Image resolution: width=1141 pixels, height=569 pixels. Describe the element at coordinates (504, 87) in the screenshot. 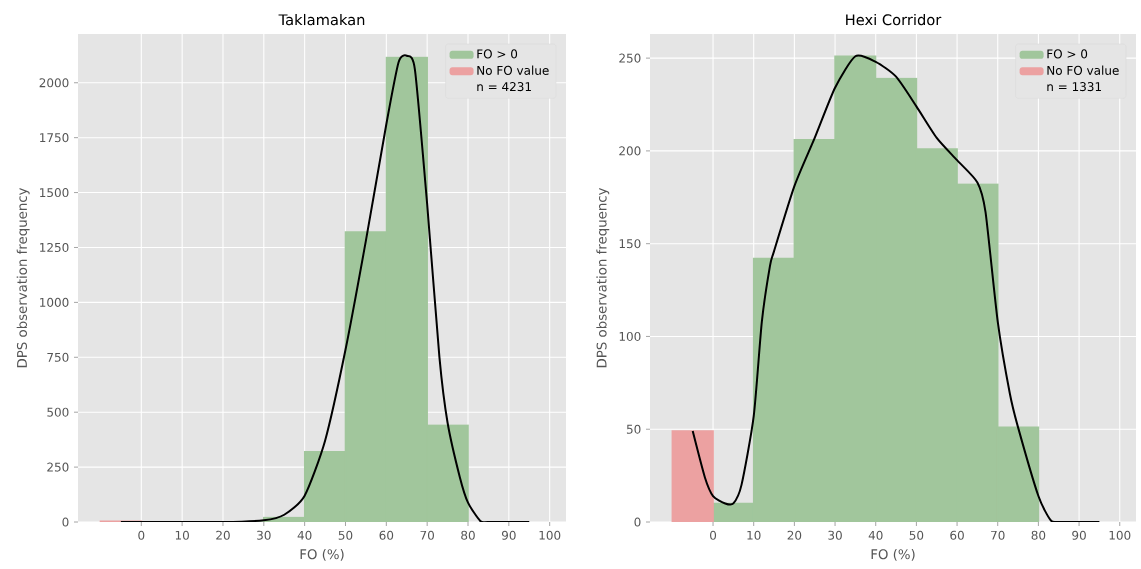

I see `annotation: n = 4231` at that location.